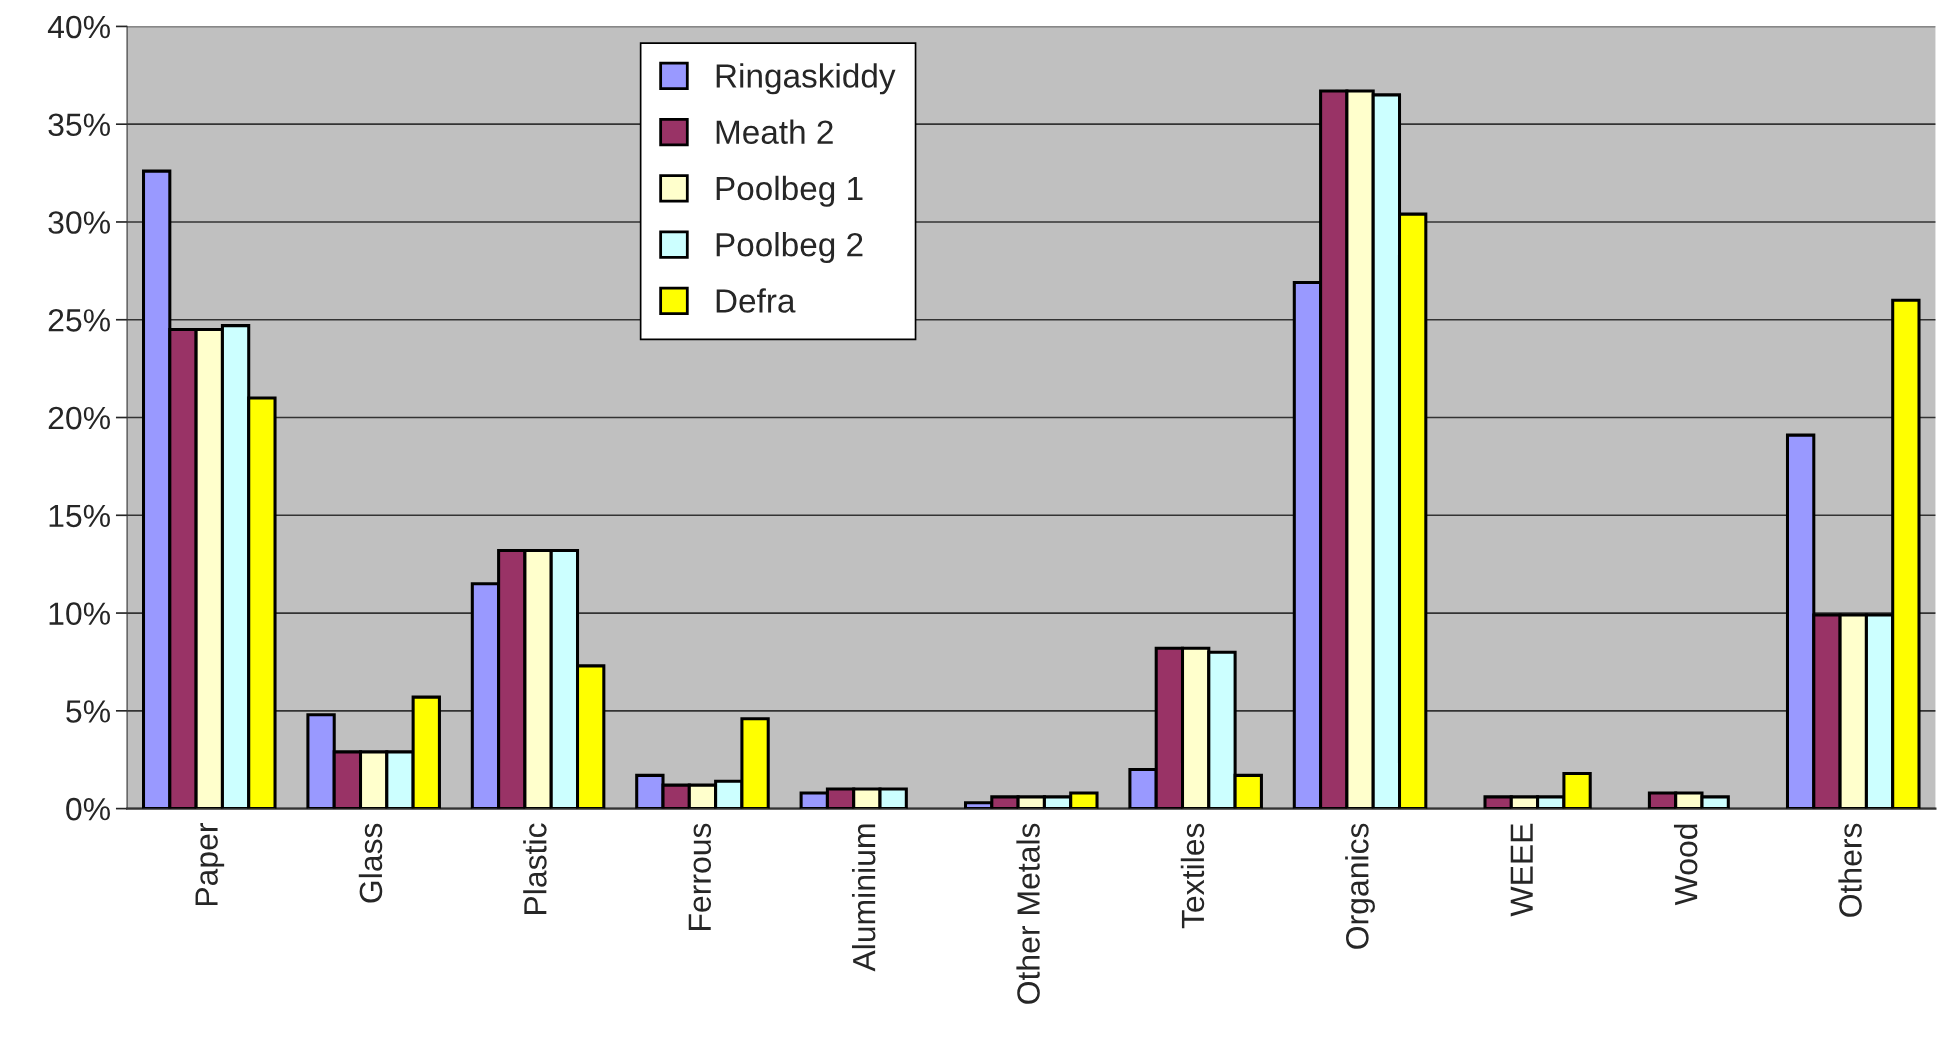 The width and height of the screenshot is (1955, 1057). What do you see at coordinates (774, 131) in the screenshot?
I see `legend-label: Meath 2` at bounding box center [774, 131].